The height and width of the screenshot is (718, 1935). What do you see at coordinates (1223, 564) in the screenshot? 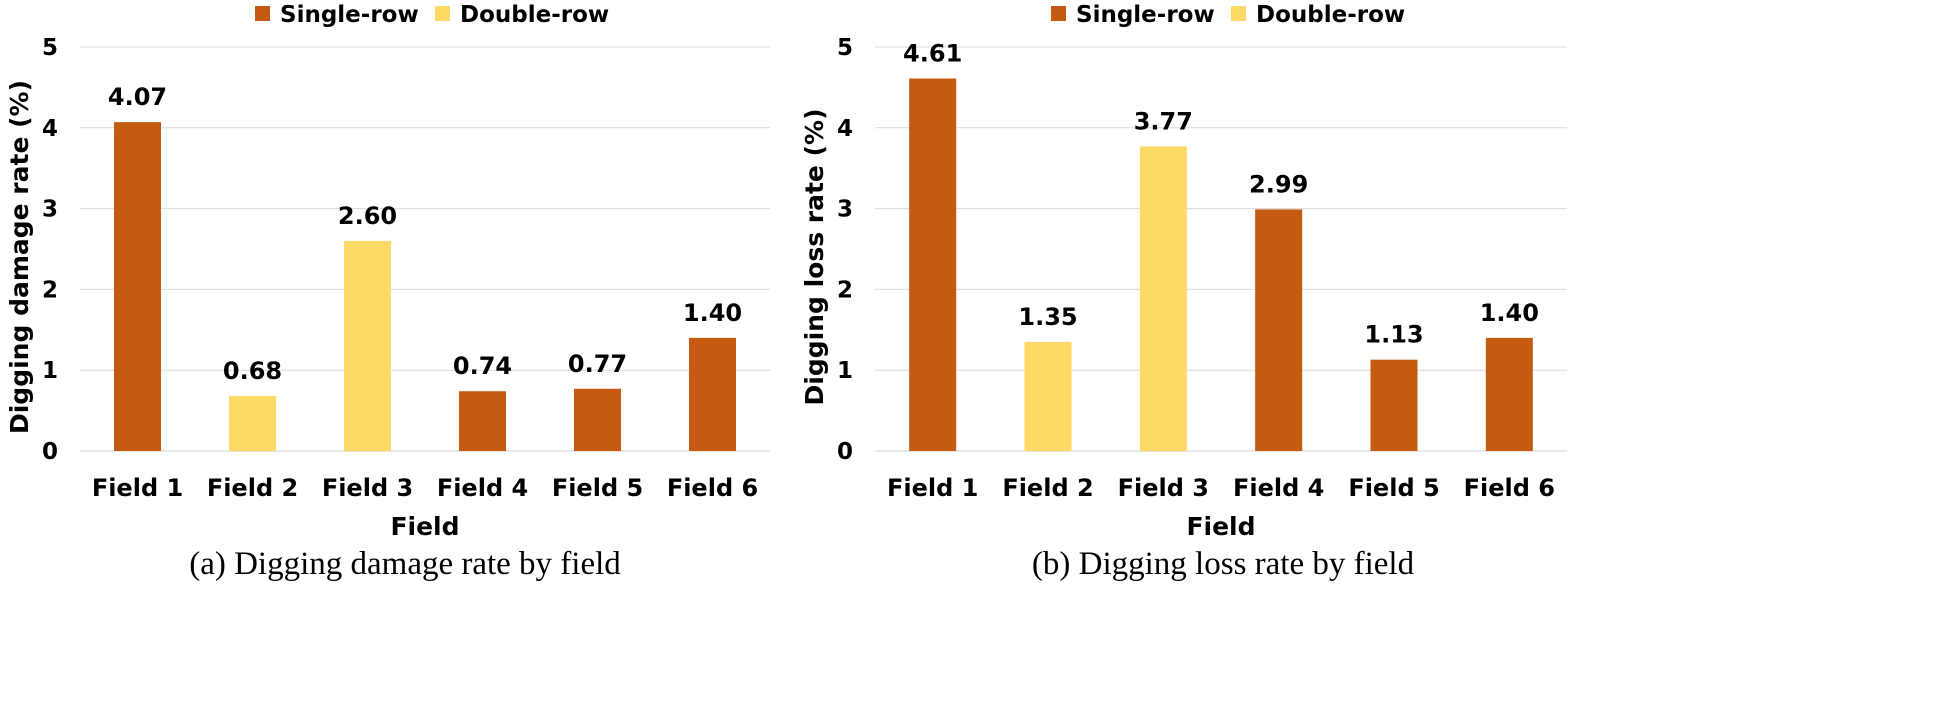
I see `figure-caption: (b) Digging loss rate by field` at bounding box center [1223, 564].